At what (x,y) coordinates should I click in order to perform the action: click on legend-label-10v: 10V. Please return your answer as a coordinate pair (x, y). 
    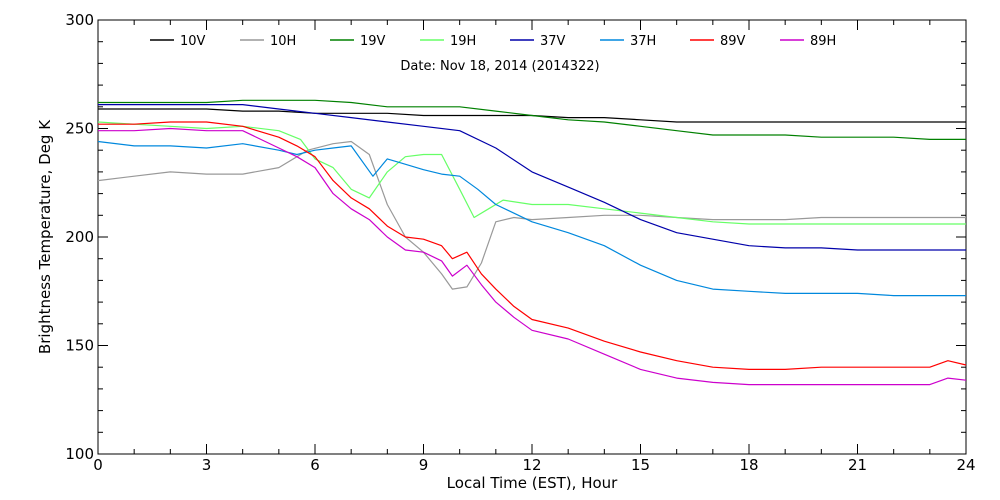
    Looking at the image, I should click on (193, 41).